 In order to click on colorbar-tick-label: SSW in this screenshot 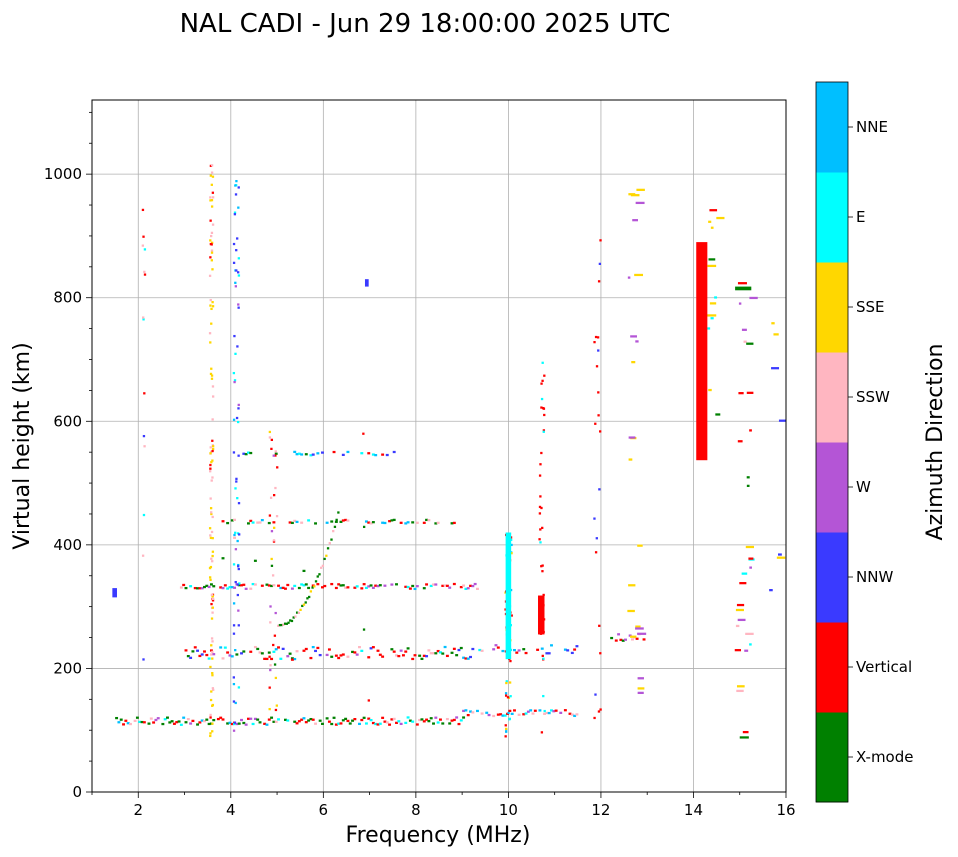, I will do `click(873, 397)`.